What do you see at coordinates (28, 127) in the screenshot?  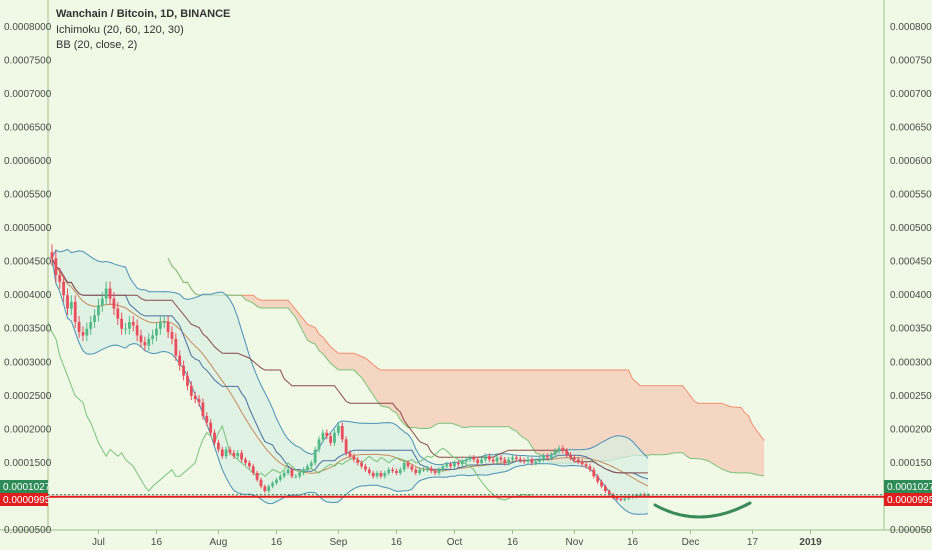 I see `y-tick-label-left: 0.0006500` at bounding box center [28, 127].